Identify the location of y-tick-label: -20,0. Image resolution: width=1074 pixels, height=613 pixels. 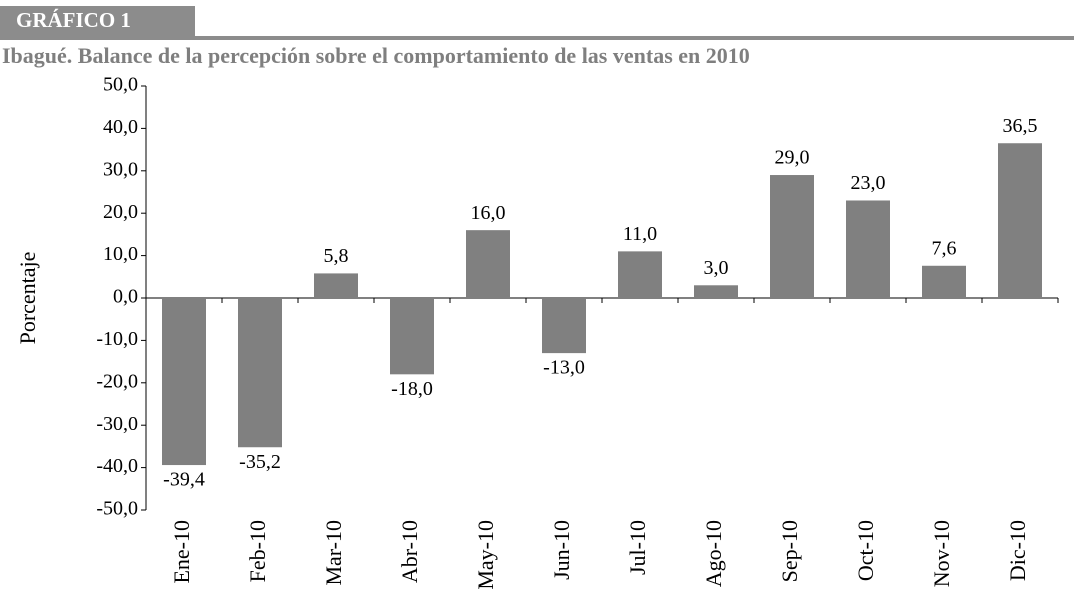
(117, 381).